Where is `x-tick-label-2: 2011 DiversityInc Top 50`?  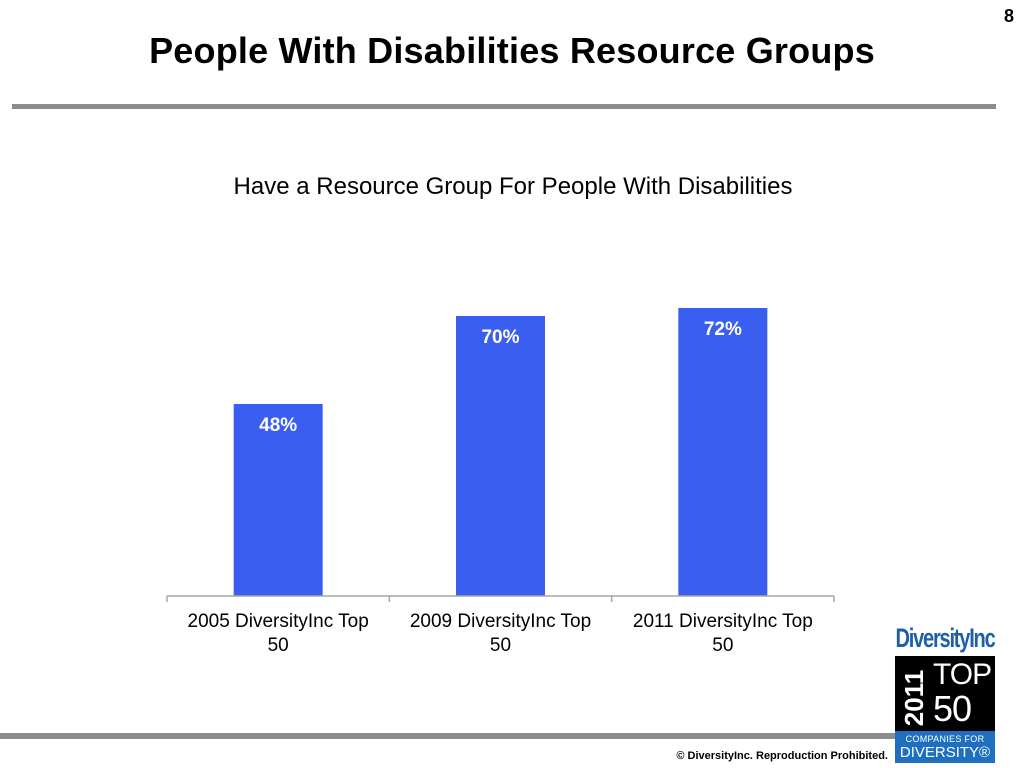 x-tick-label-2: 2011 DiversityInc Top 50 is located at coordinates (723, 633).